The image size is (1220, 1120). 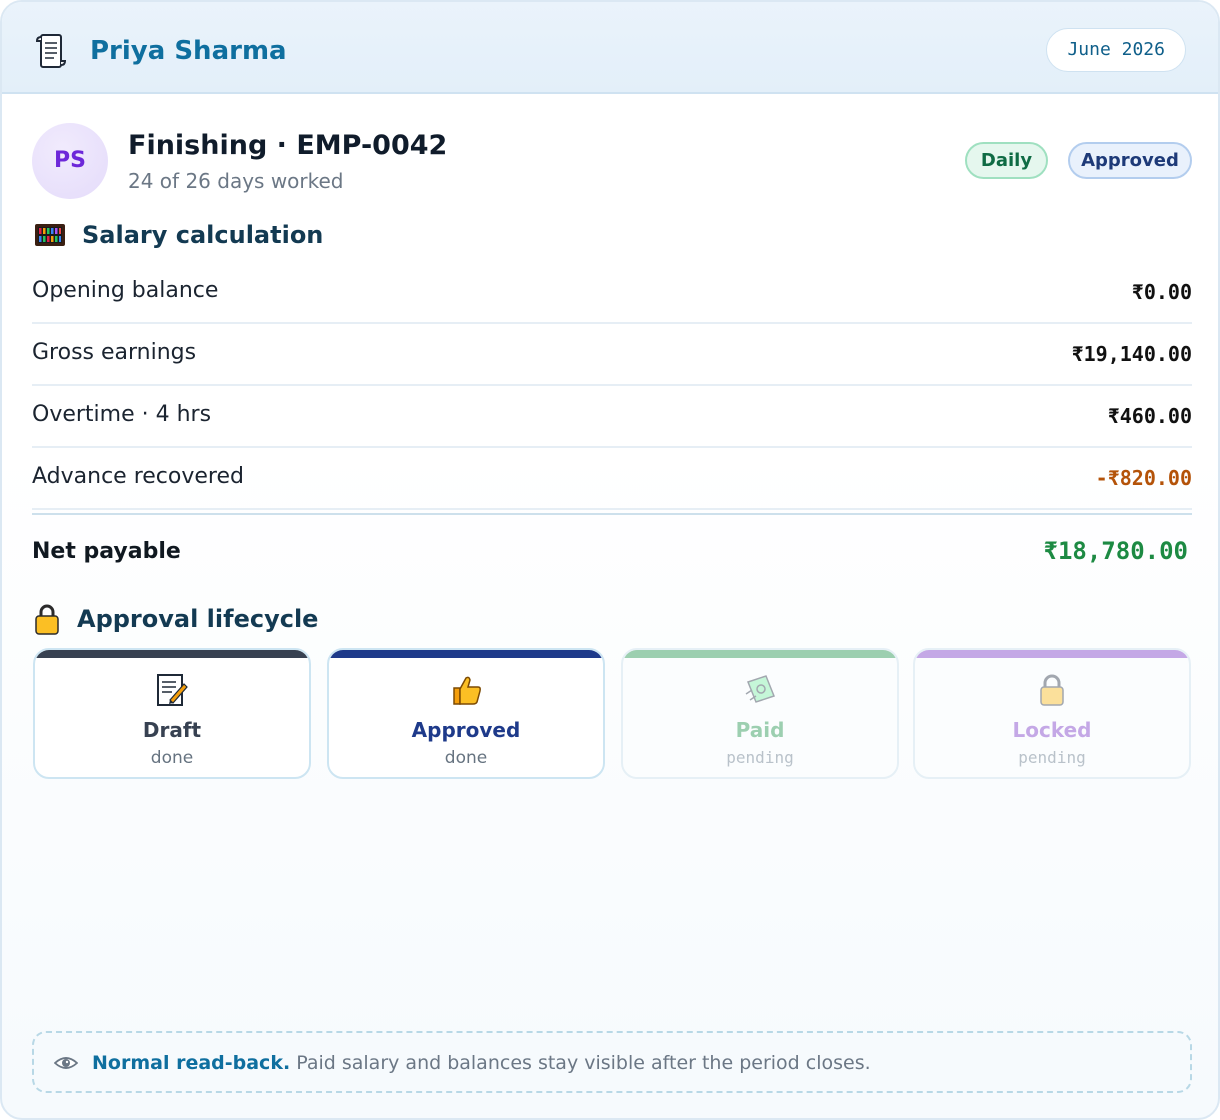 I want to click on note-strong: Normal read-back., so click(x=191, y=1063).